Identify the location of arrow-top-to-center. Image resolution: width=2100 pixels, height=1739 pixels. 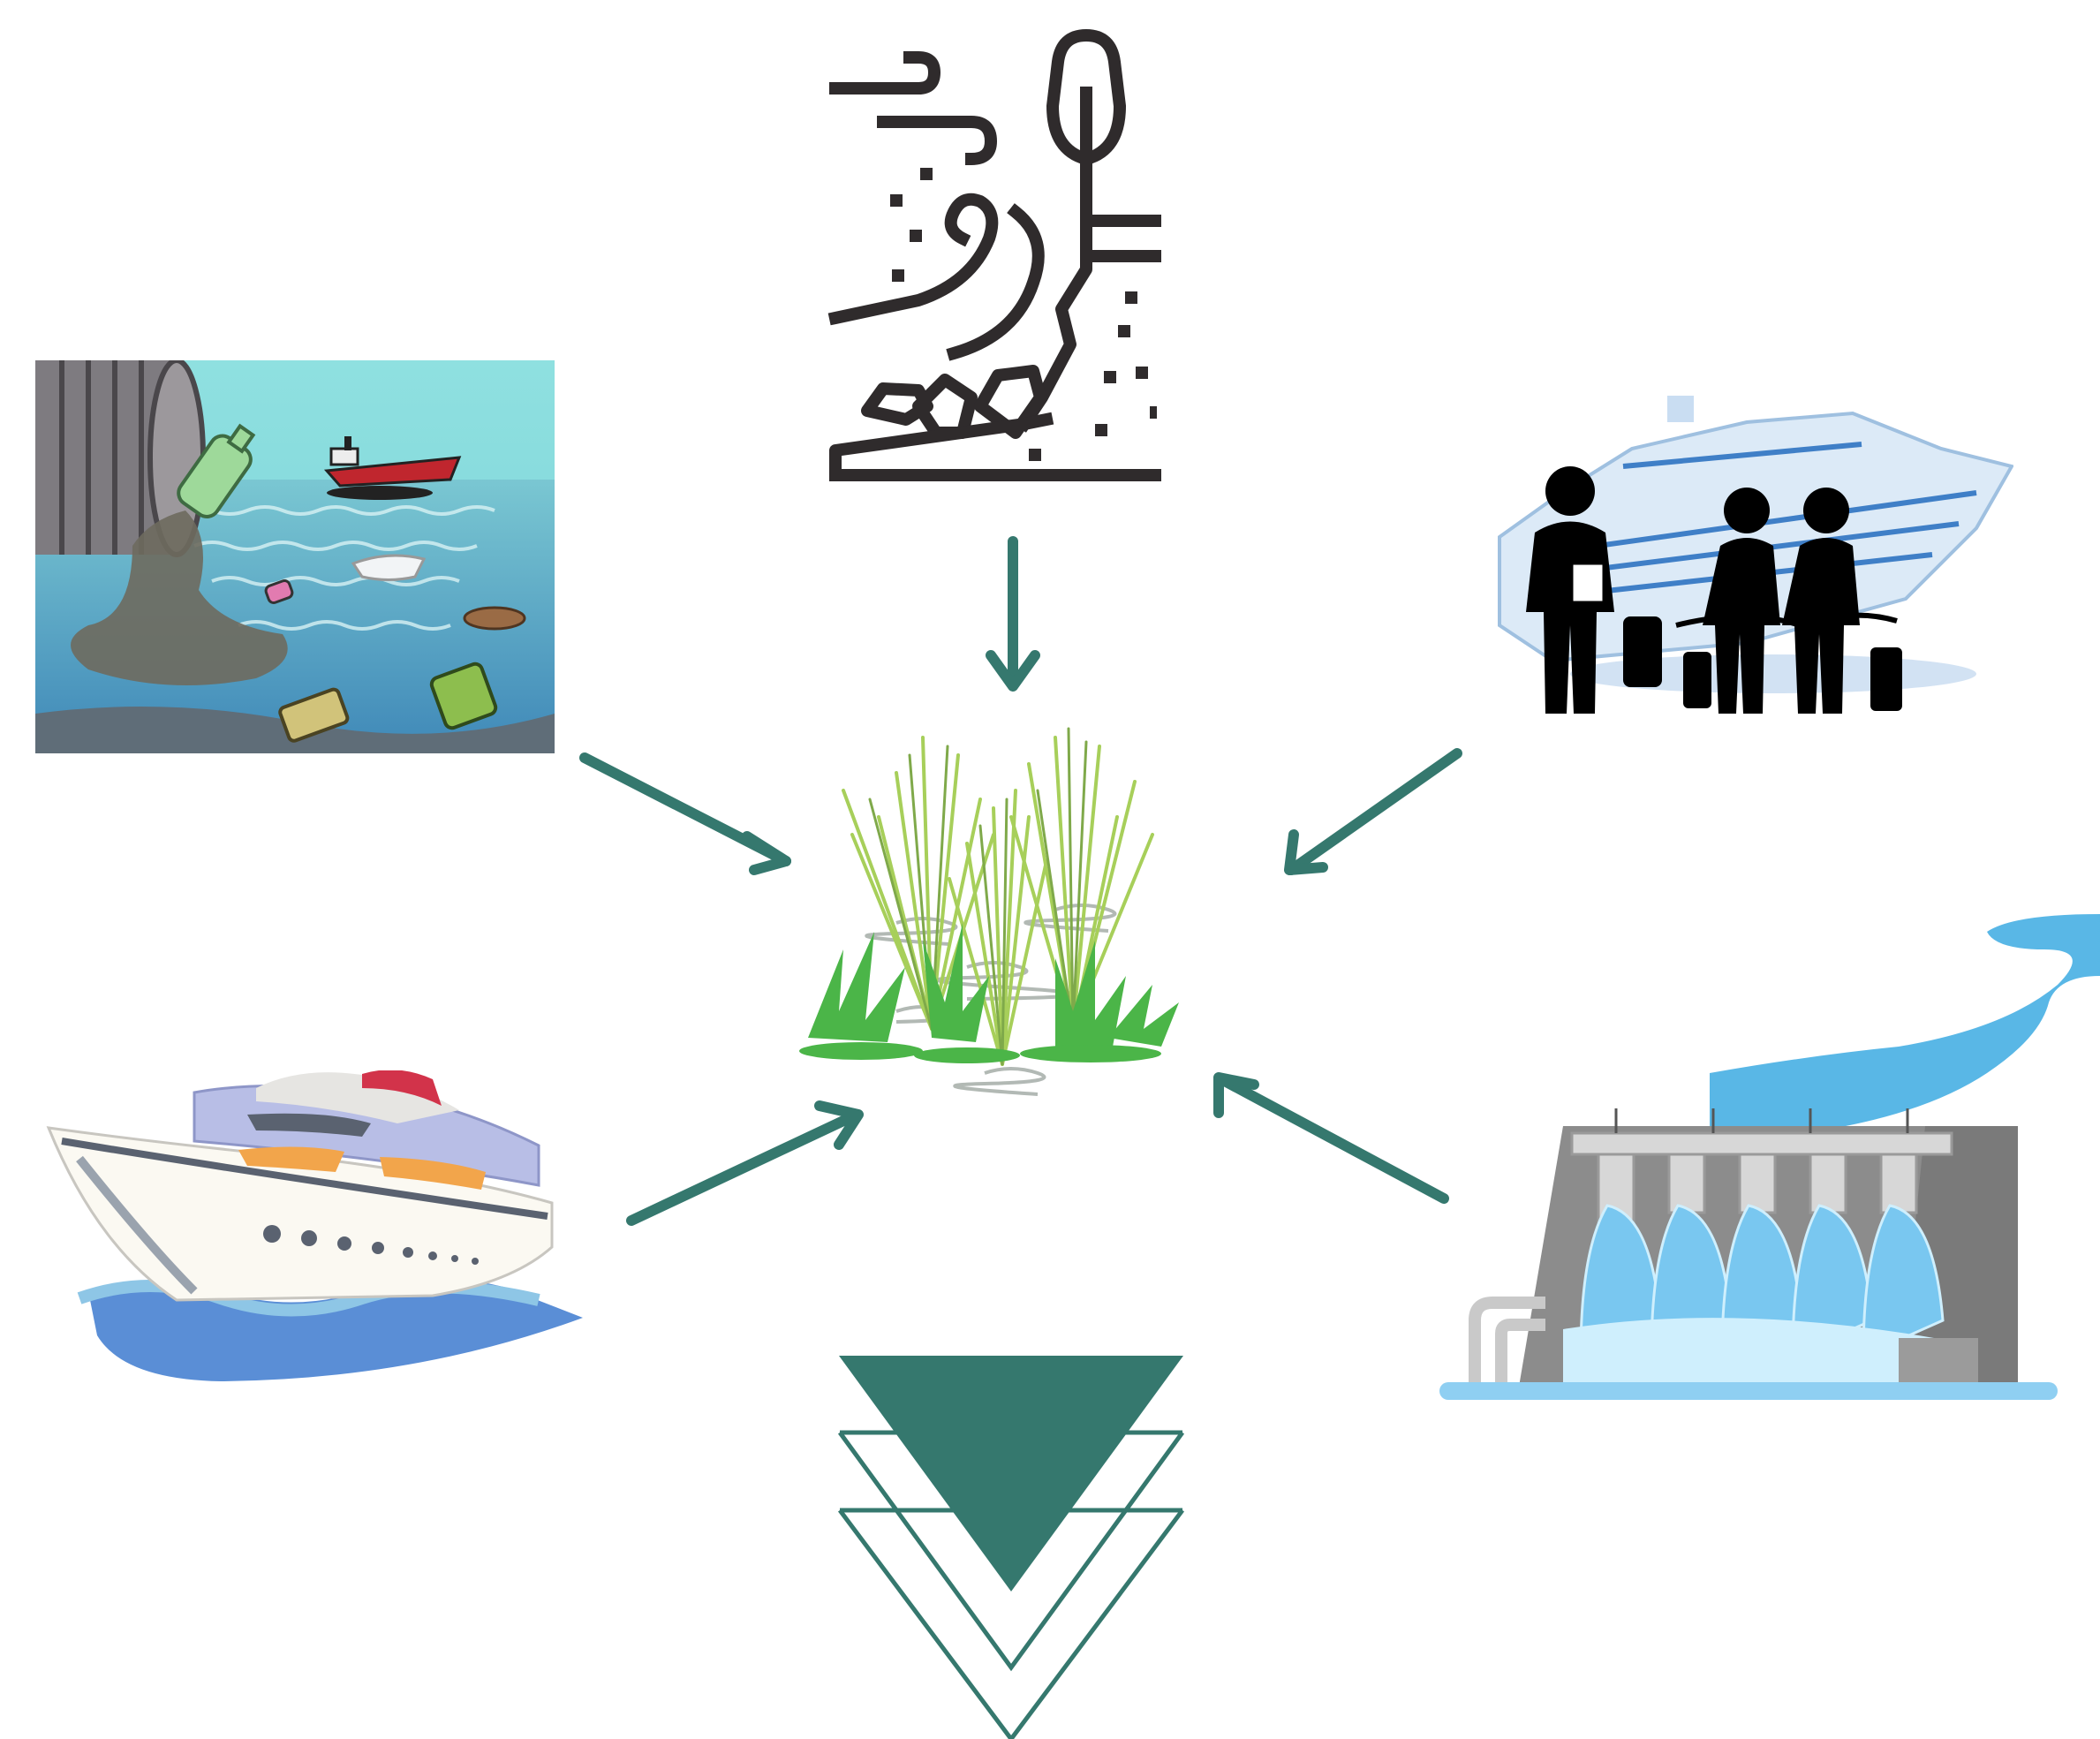
(1013, 614).